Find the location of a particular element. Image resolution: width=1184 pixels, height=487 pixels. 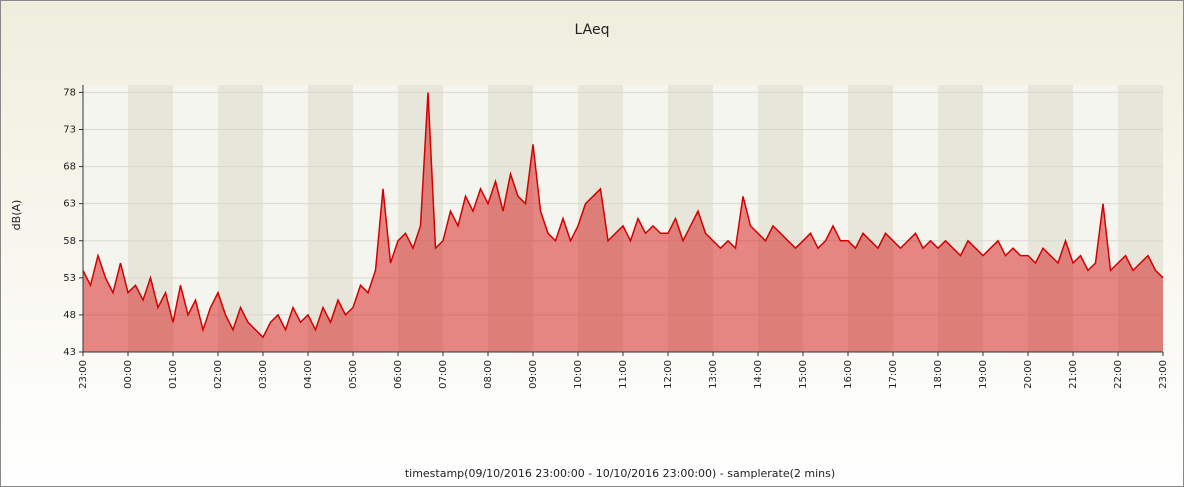

y-tick-label: 73 is located at coordinates (69, 130).